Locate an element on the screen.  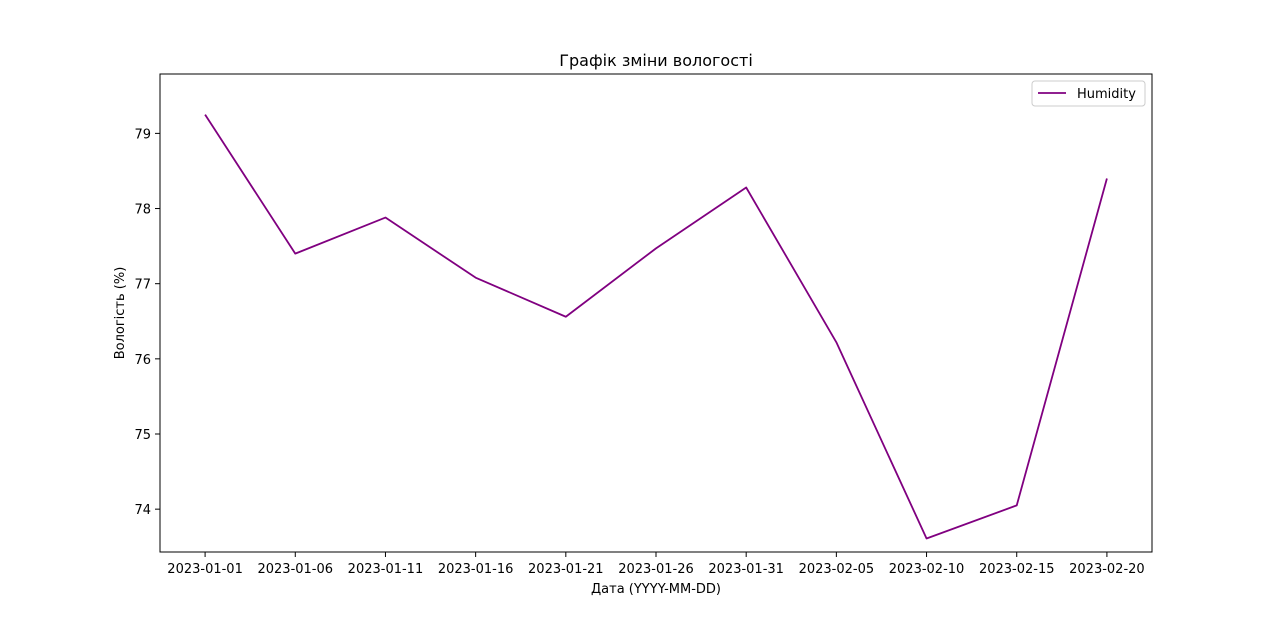
x-tick-label: 2023-01-21 is located at coordinates (566, 569).